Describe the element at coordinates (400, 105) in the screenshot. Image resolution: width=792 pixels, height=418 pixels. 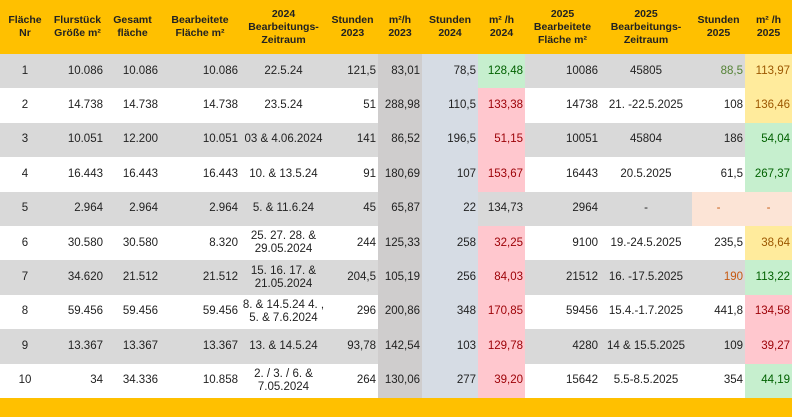
I see `cell: 288,98` at that location.